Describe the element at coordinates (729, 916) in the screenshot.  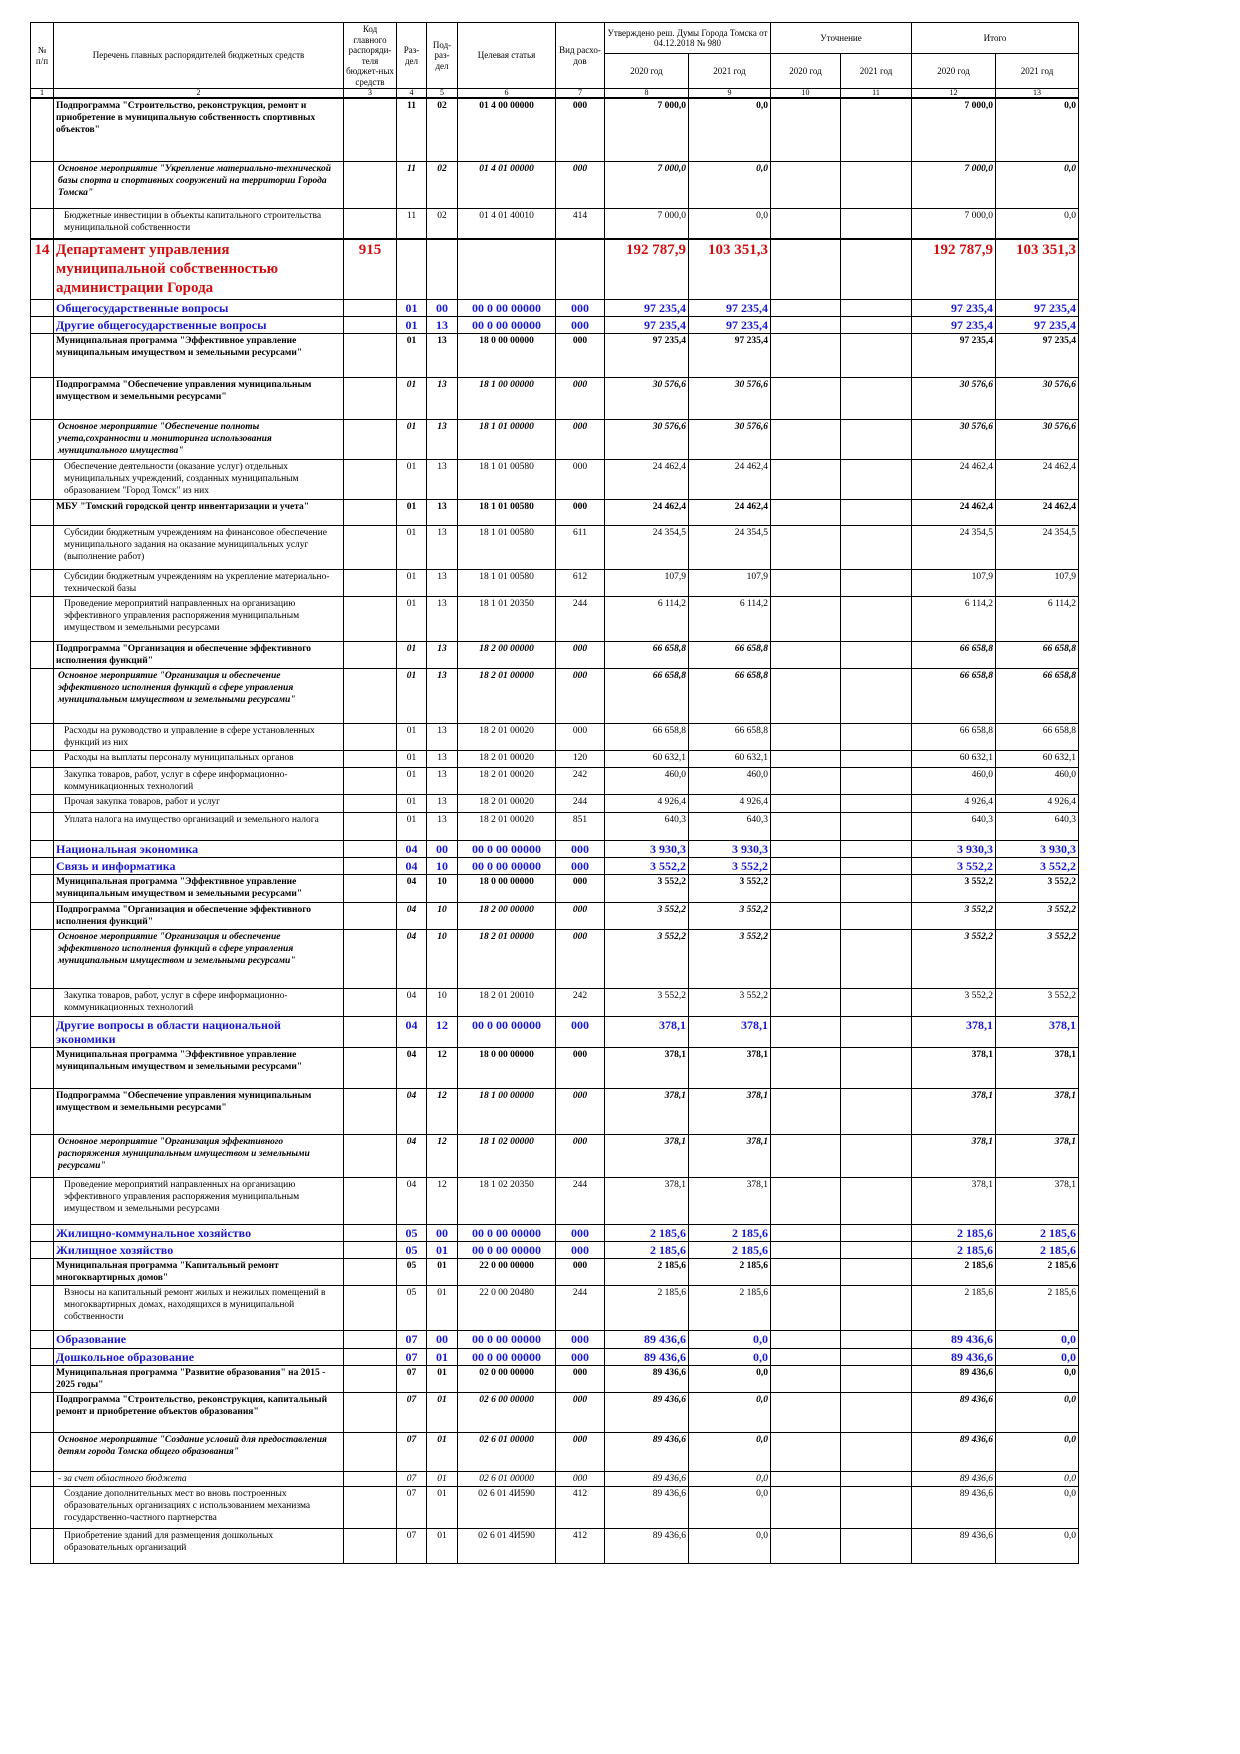
I see `cell-a2021: 3 552,2` at that location.